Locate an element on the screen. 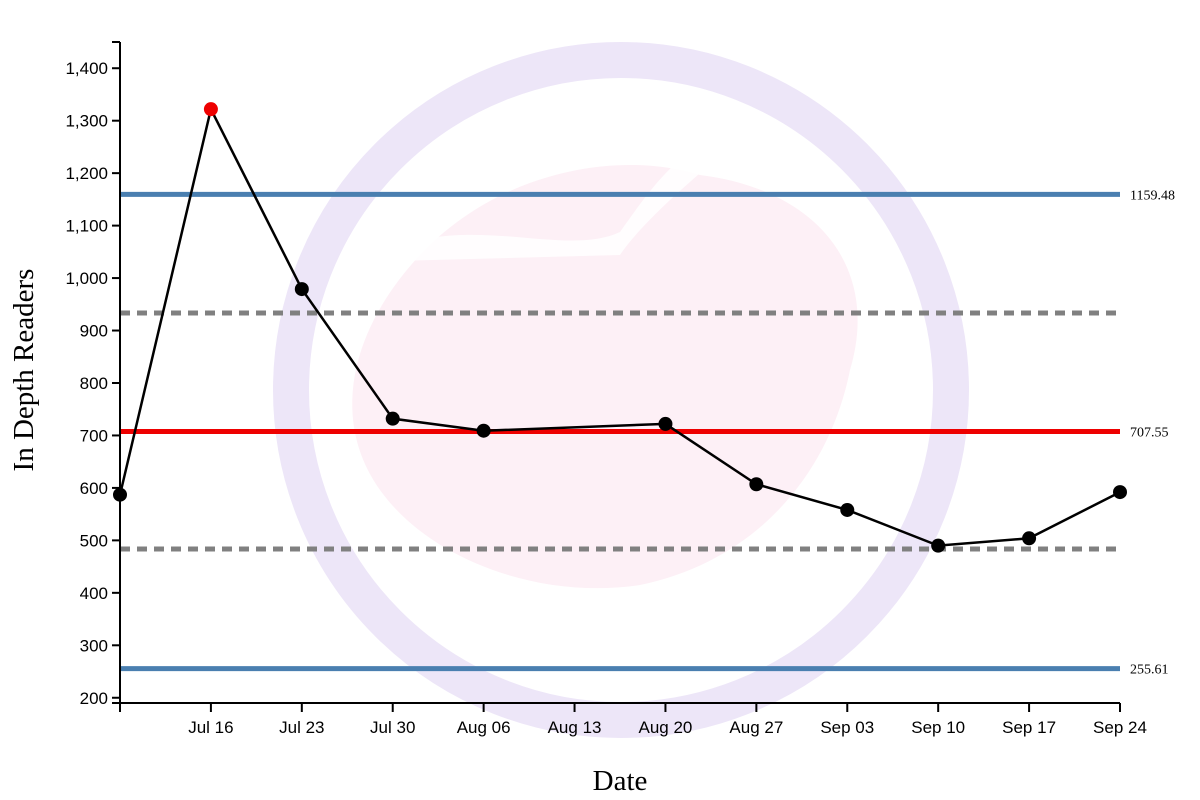  y-tick-label: 1,100 is located at coordinates (86, 226).